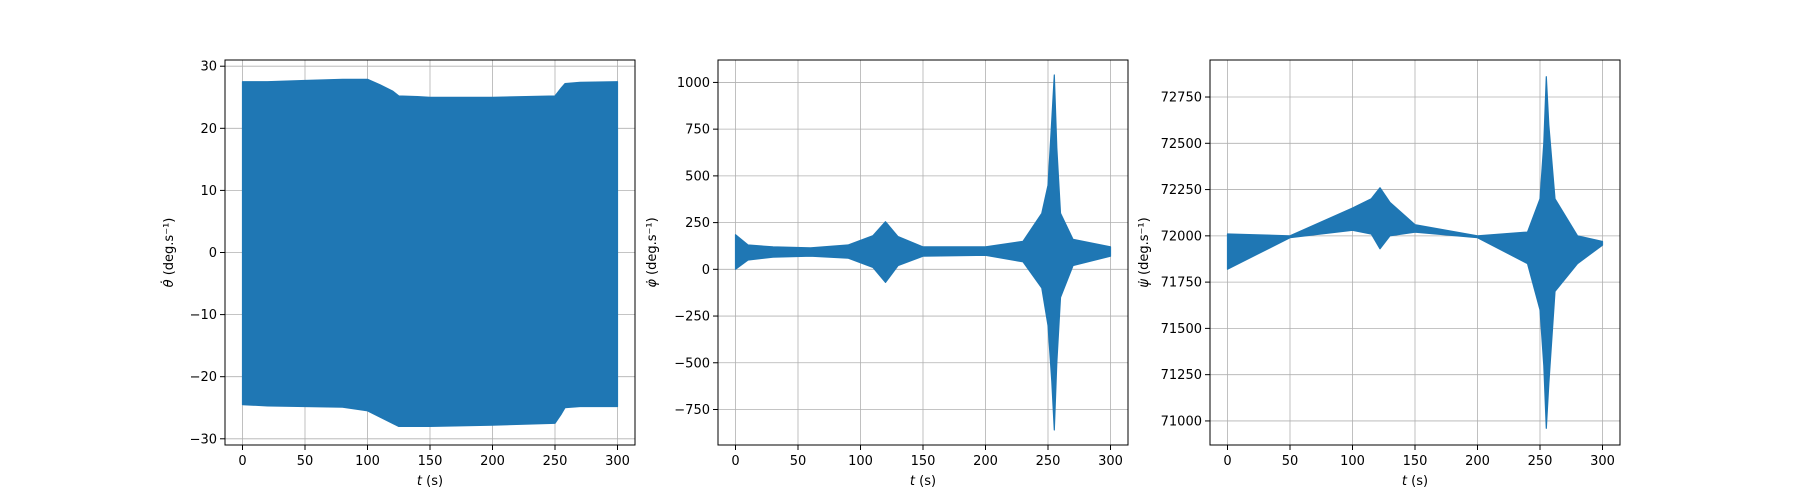 The height and width of the screenshot is (500, 1800). What do you see at coordinates (1181, 98) in the screenshot?
I see `y-tick-label: 72750` at bounding box center [1181, 98].